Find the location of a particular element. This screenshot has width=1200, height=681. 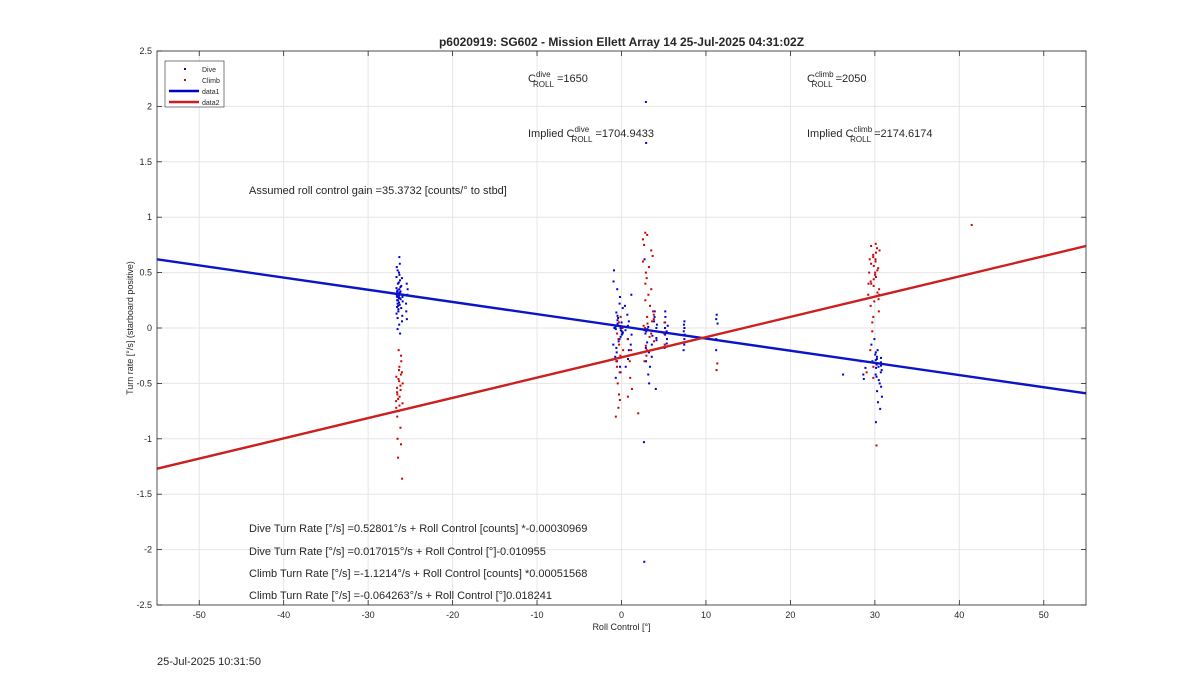

x-tick-label: -40 is located at coordinates (283, 615).